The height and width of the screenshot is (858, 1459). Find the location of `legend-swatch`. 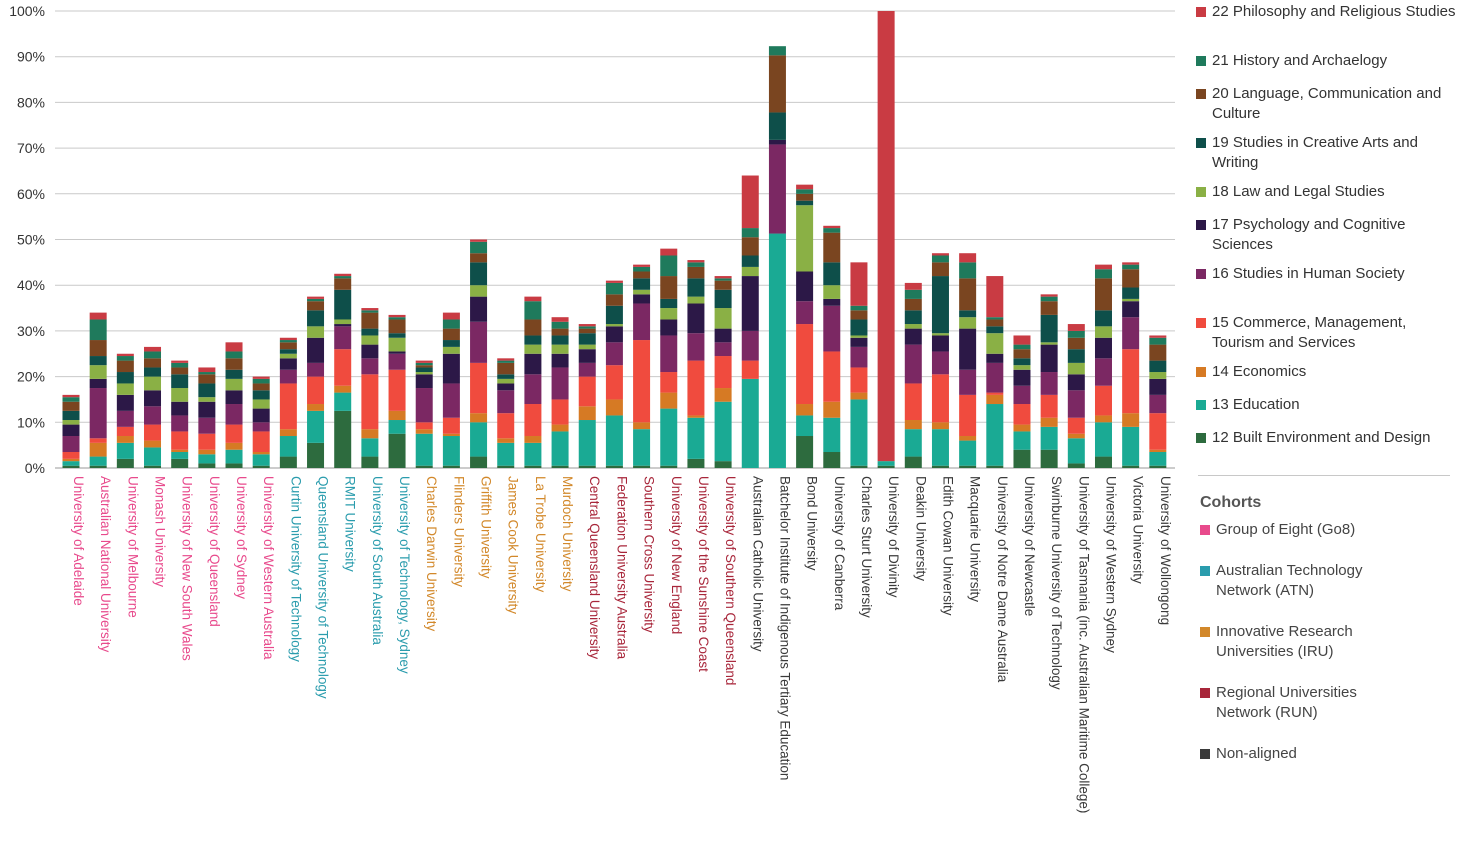

legend-swatch is located at coordinates (1201, 12).